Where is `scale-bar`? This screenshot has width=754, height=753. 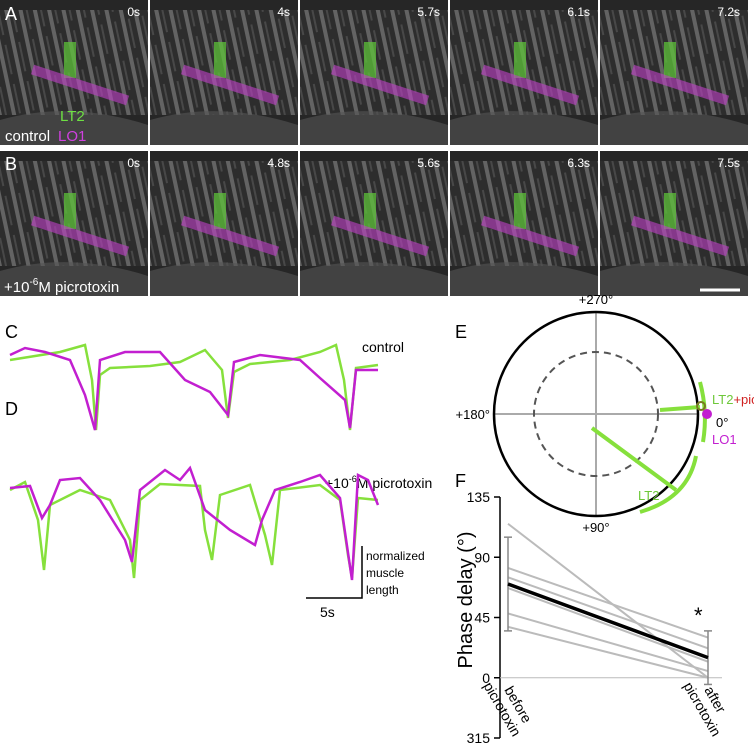 scale-bar is located at coordinates (334, 572).